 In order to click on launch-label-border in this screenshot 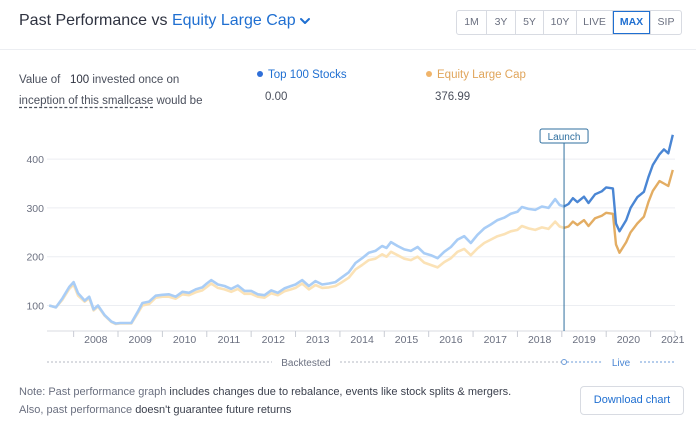, I will do `click(564, 136)`.